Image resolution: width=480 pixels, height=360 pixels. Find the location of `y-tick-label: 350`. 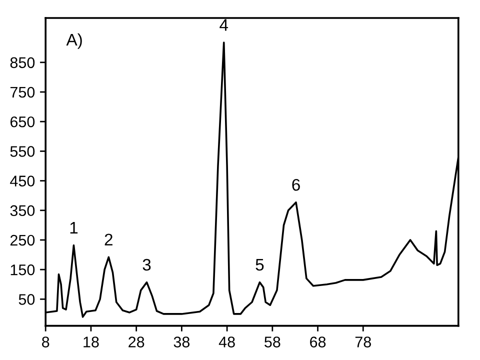

y-tick-label: 350 is located at coordinates (22, 210).